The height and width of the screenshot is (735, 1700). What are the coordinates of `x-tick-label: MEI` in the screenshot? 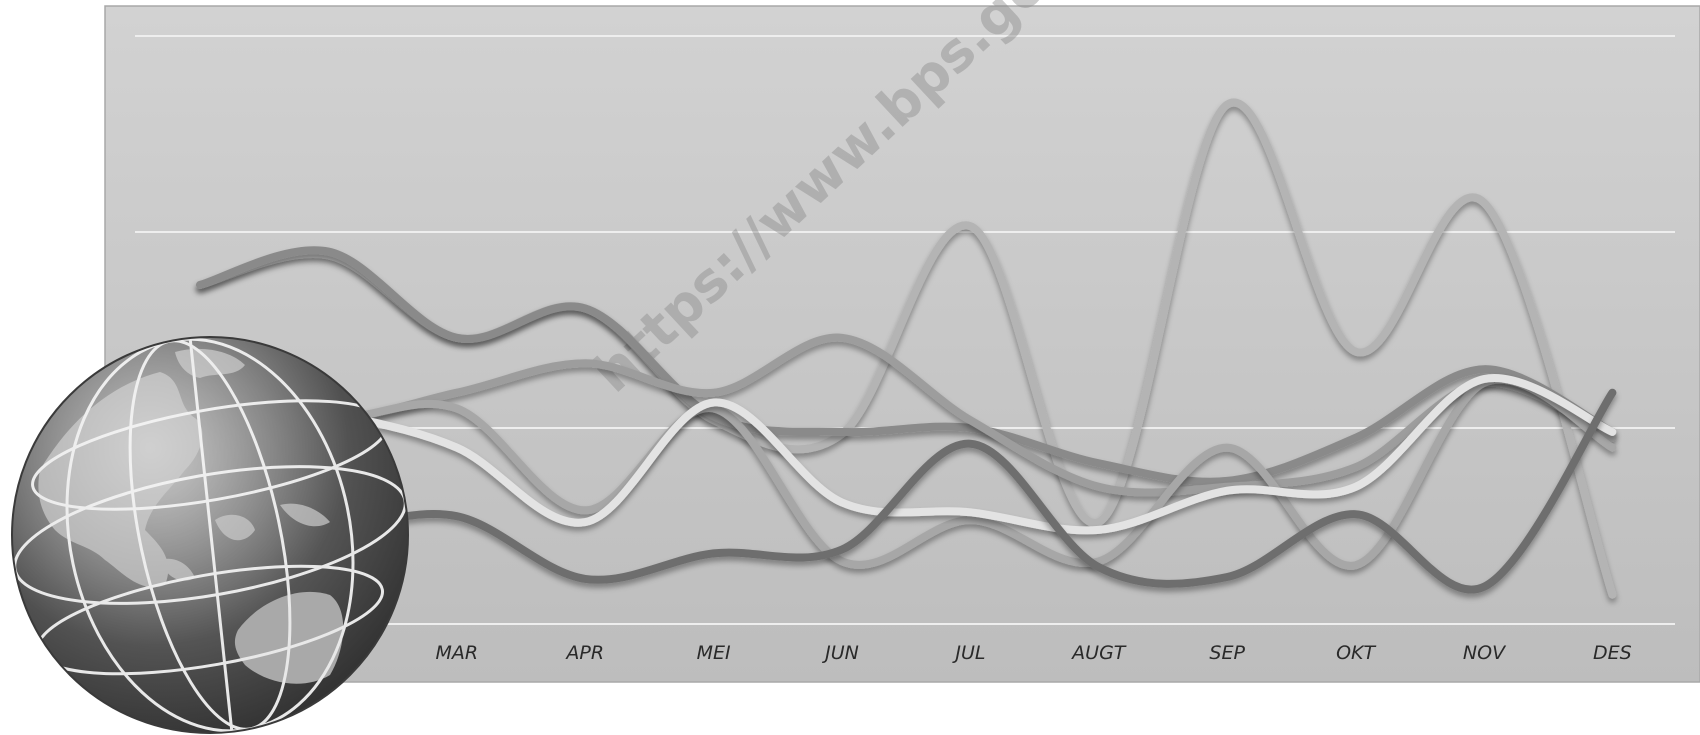 It's located at (714, 653).